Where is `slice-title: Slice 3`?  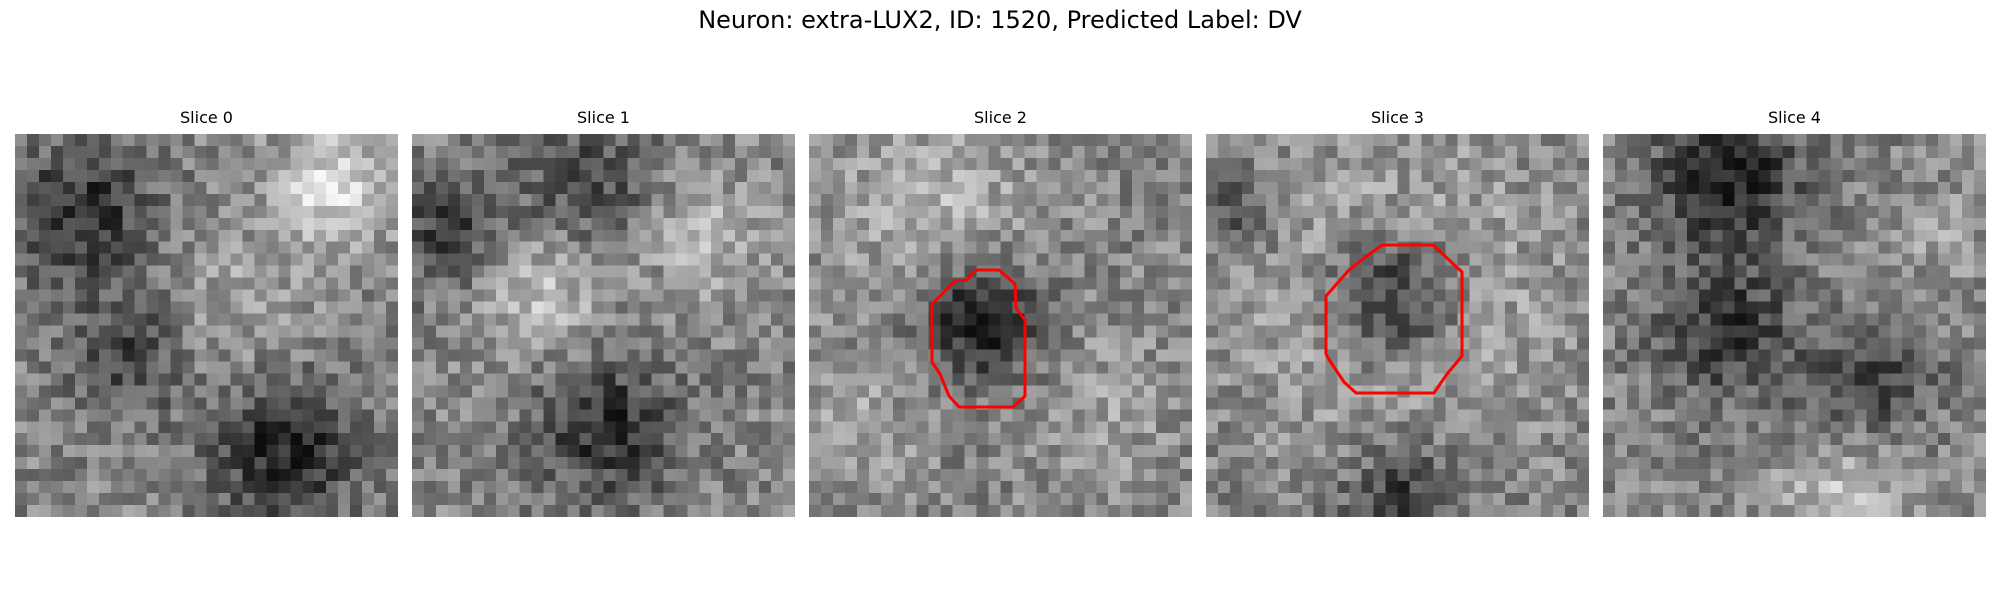 slice-title: Slice 3 is located at coordinates (1397, 117).